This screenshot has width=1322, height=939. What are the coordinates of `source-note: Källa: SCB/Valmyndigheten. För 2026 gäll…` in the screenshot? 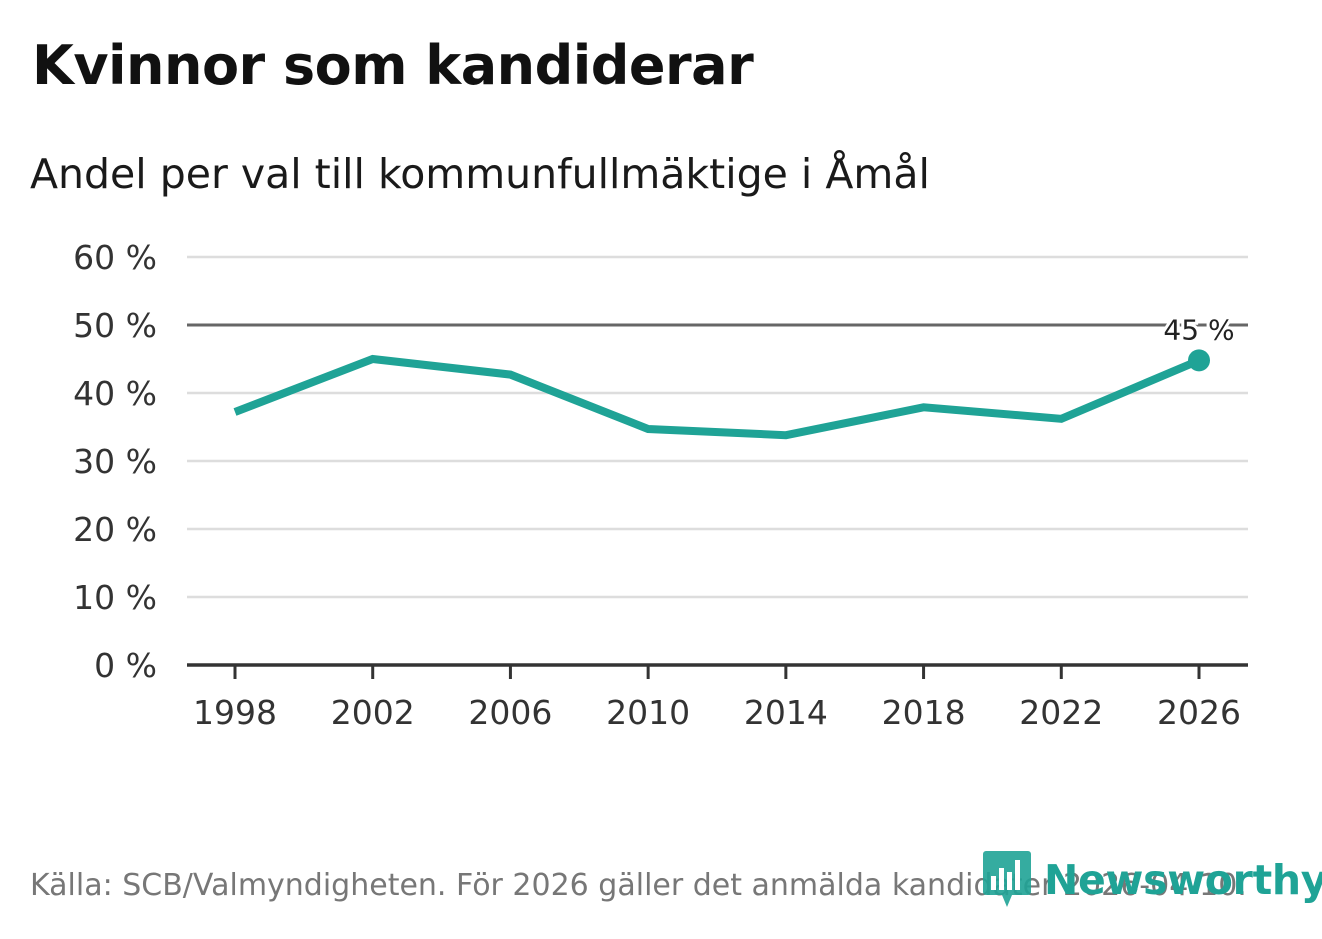 It's located at (638, 885).